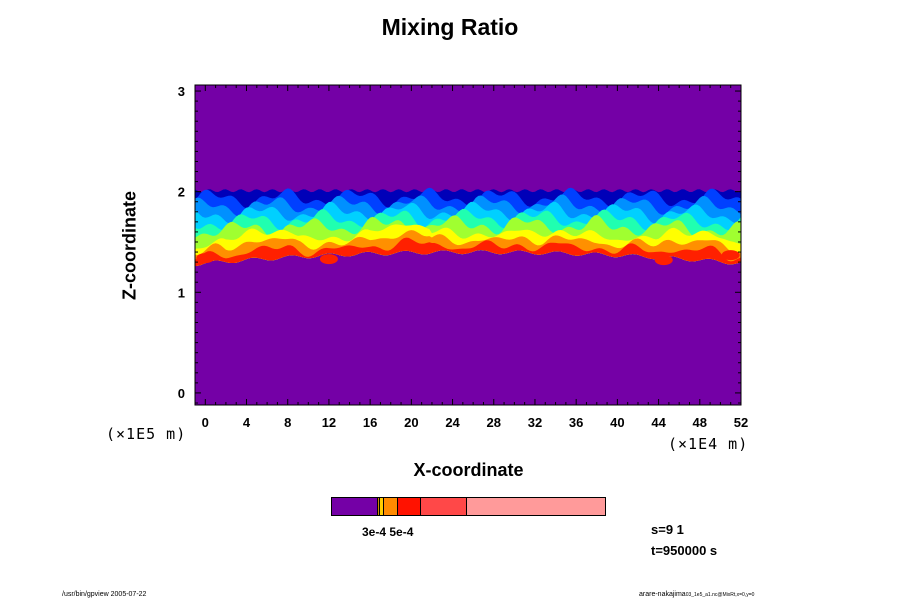 This screenshot has height=600, width=900. Describe the element at coordinates (247, 422) in the screenshot. I see `x-tick-label: 4` at that location.